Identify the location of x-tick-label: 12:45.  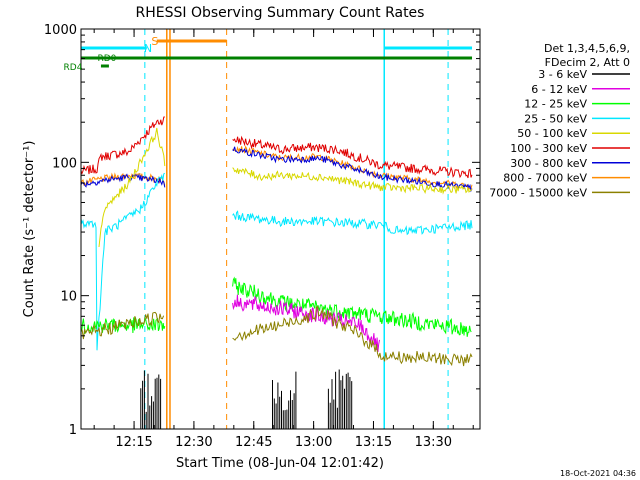
(253, 442).